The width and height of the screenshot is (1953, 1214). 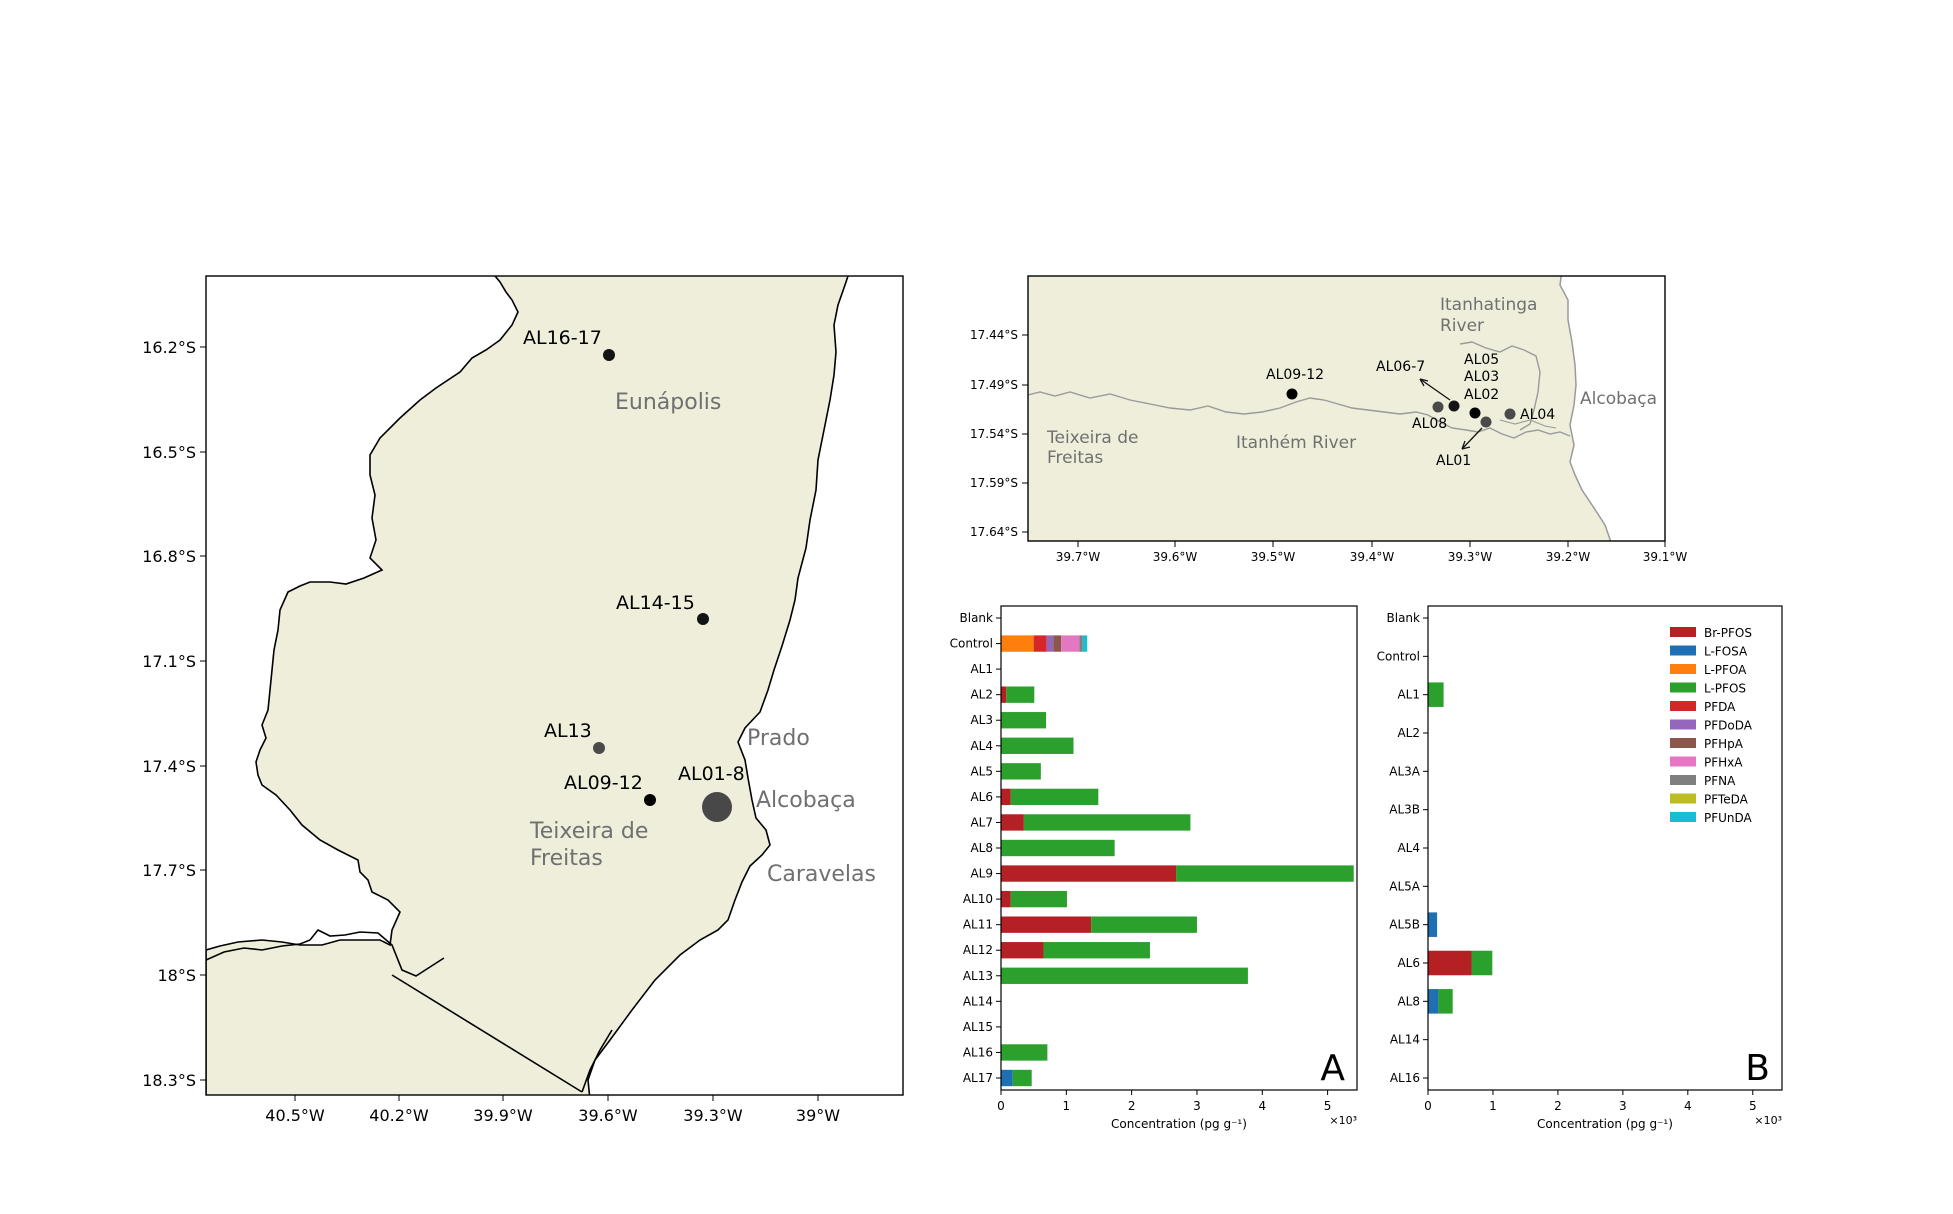 What do you see at coordinates (994, 335) in the screenshot?
I see `zoom-y-tick-label: 17.44°S` at bounding box center [994, 335].